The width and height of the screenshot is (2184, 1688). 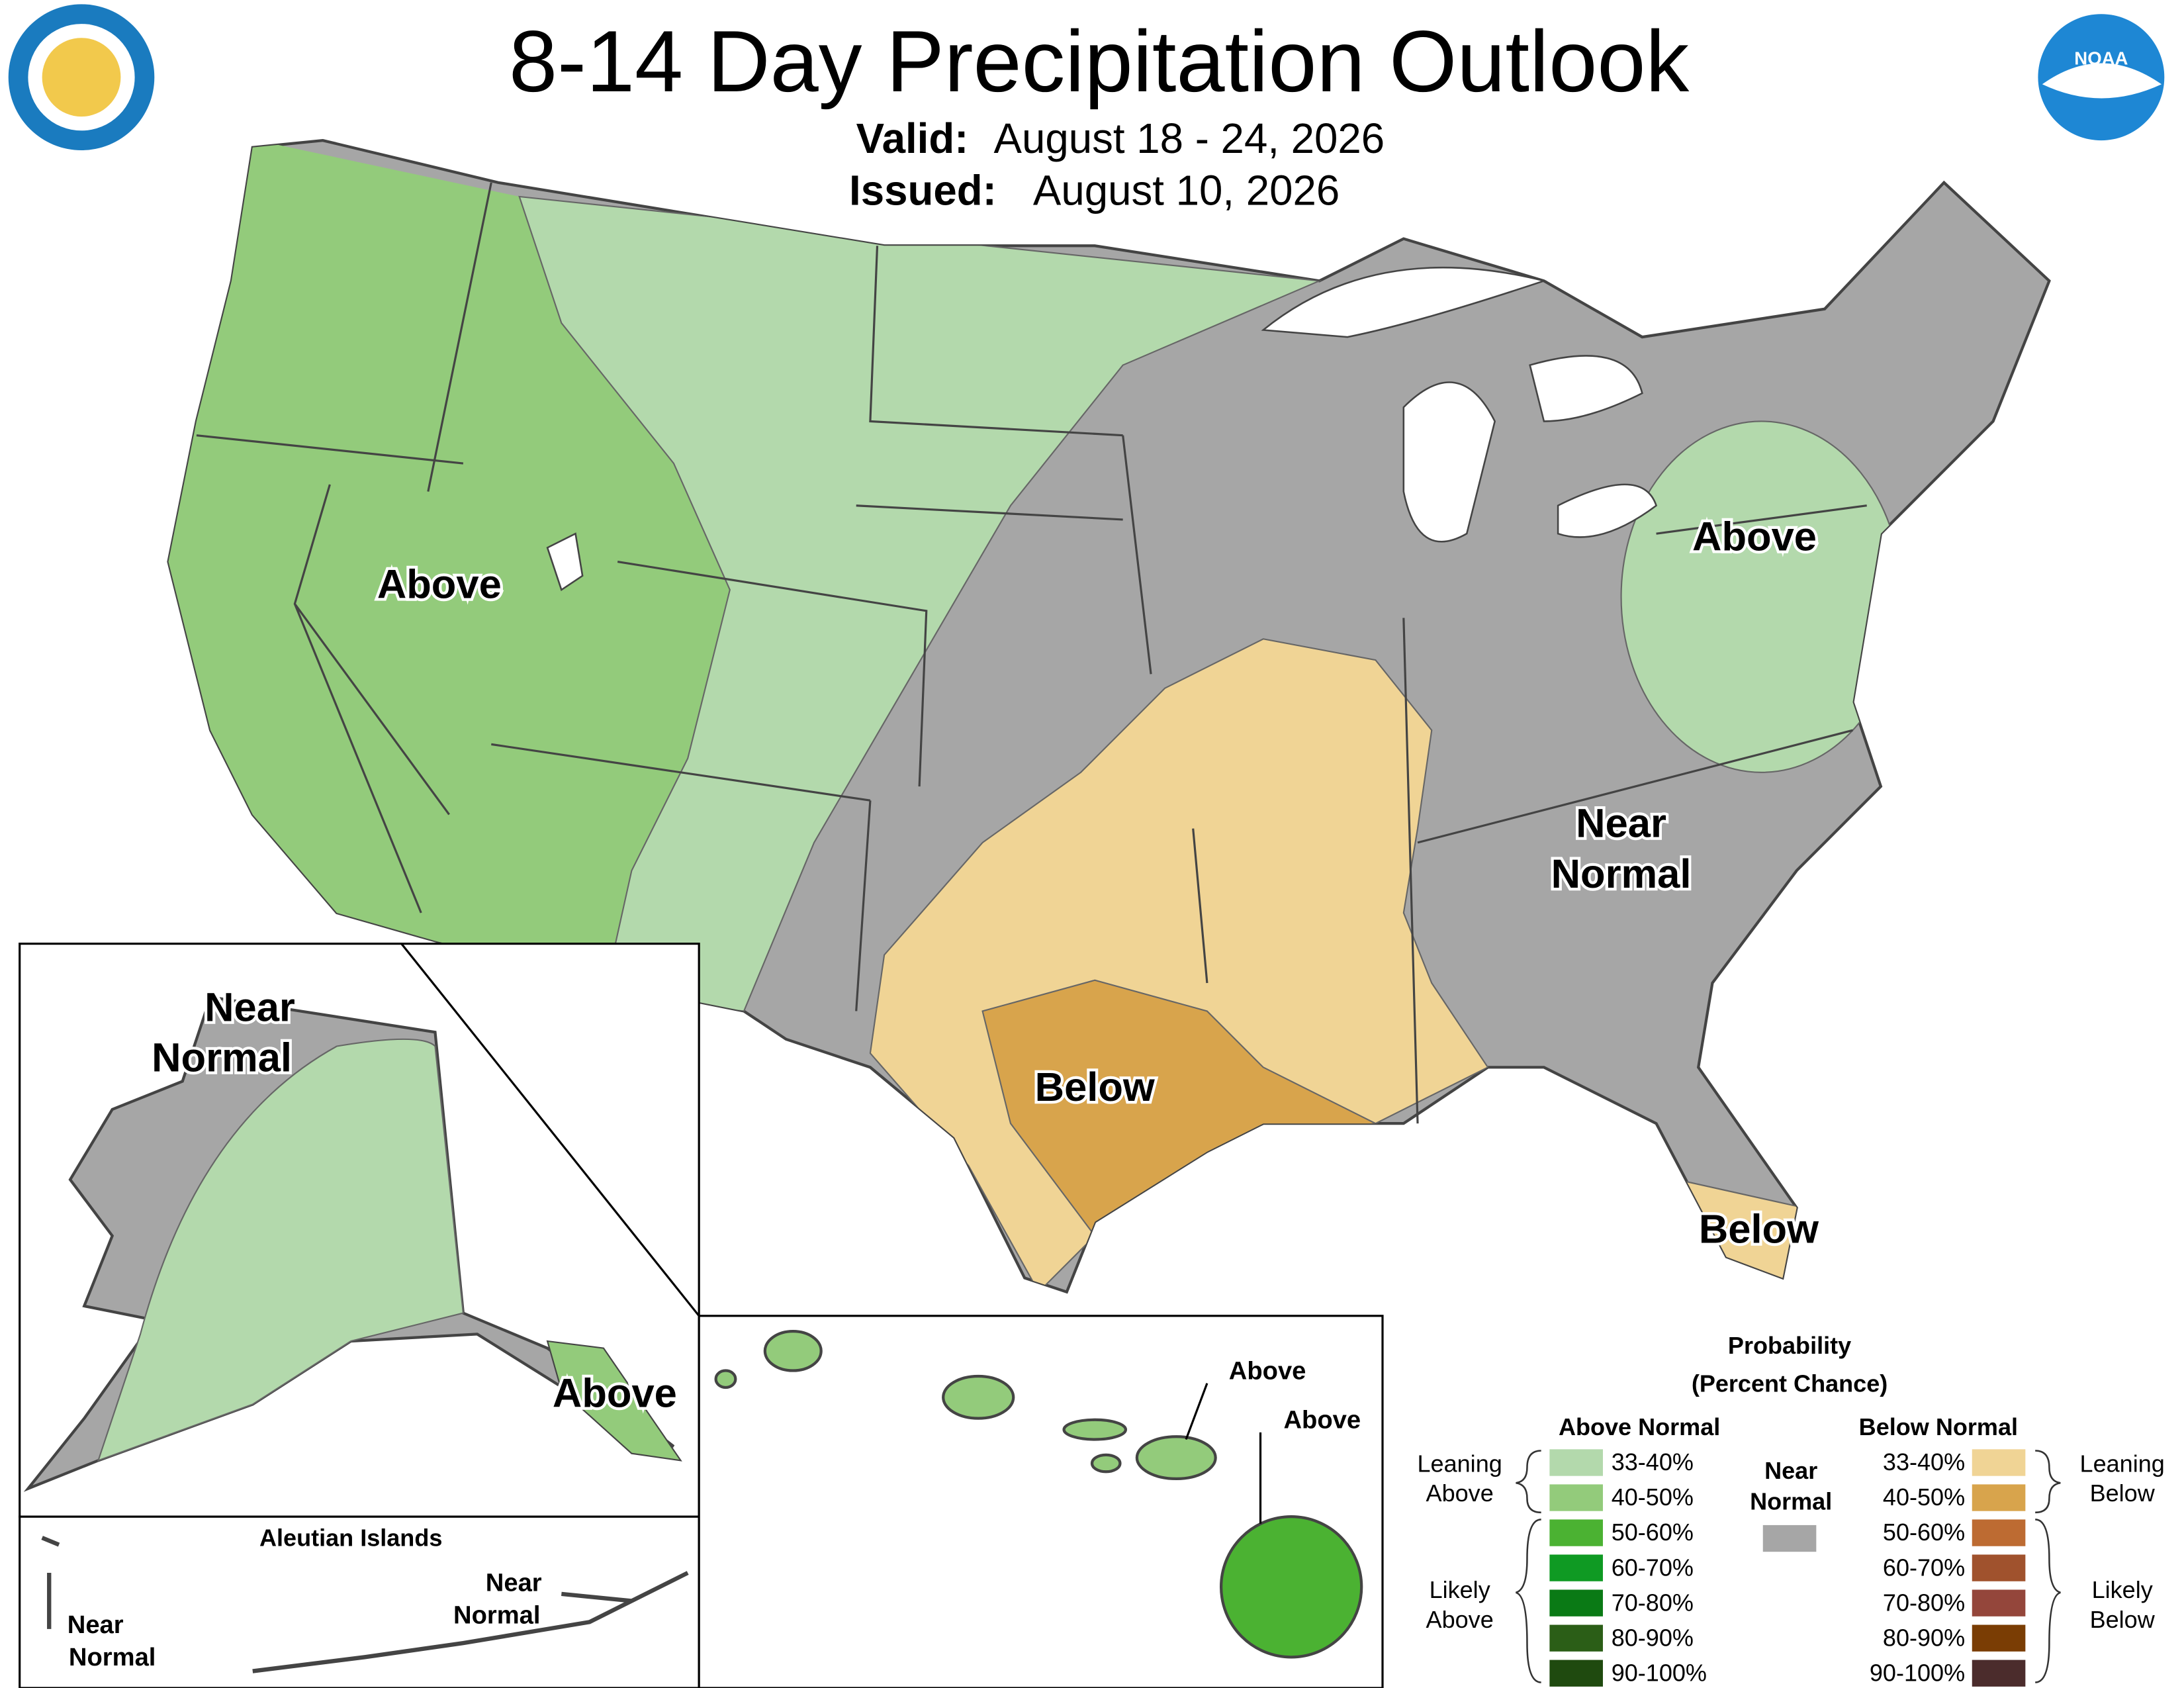 I want to click on alaska-inset: Near Normal Above, so click(x=360, y=1230).